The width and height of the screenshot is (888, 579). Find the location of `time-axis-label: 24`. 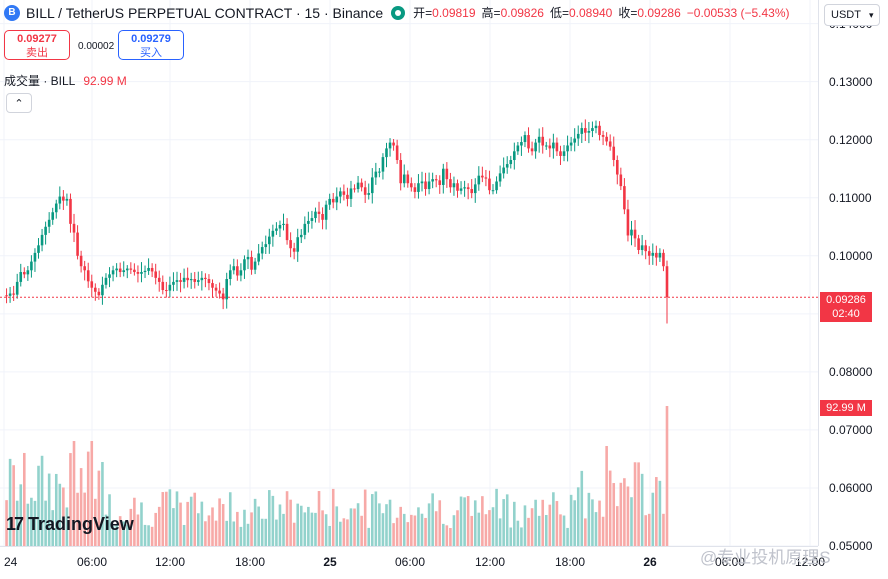

time-axis-label: 24 is located at coordinates (11, 562).